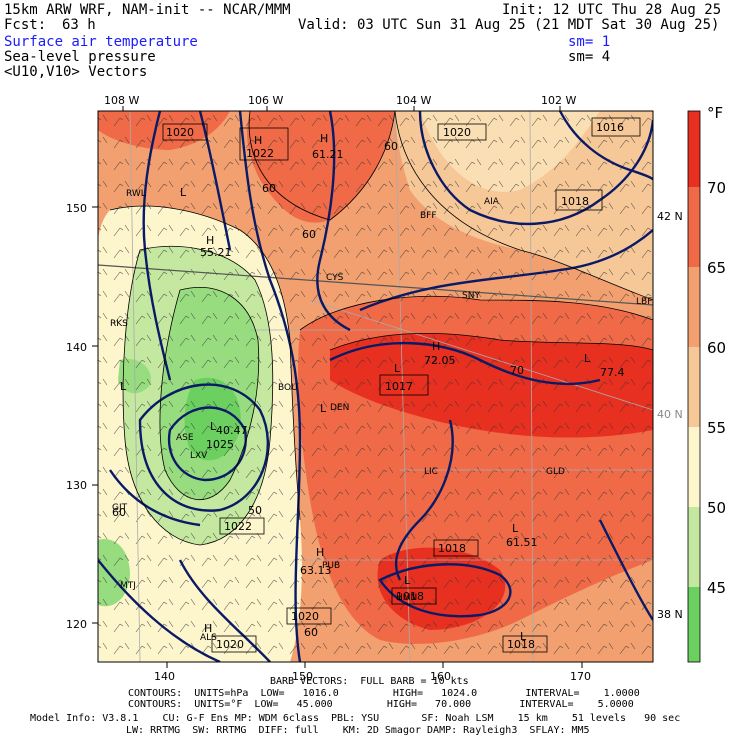  What do you see at coordinates (208, 638) in the screenshot?
I see `station-label: ALS` at bounding box center [208, 638].